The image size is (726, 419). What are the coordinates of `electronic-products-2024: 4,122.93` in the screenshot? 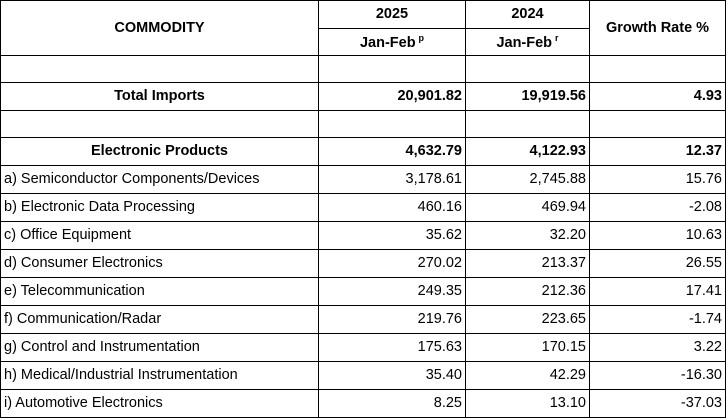 It's located at (527, 151).